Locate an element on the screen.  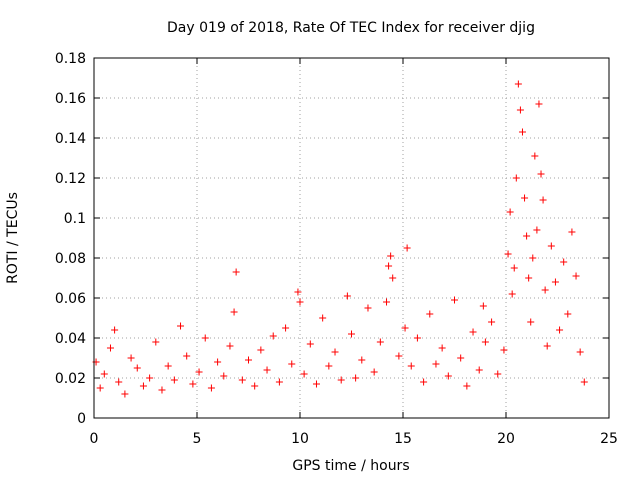
x-tick-label: 10 is located at coordinates (300, 439).